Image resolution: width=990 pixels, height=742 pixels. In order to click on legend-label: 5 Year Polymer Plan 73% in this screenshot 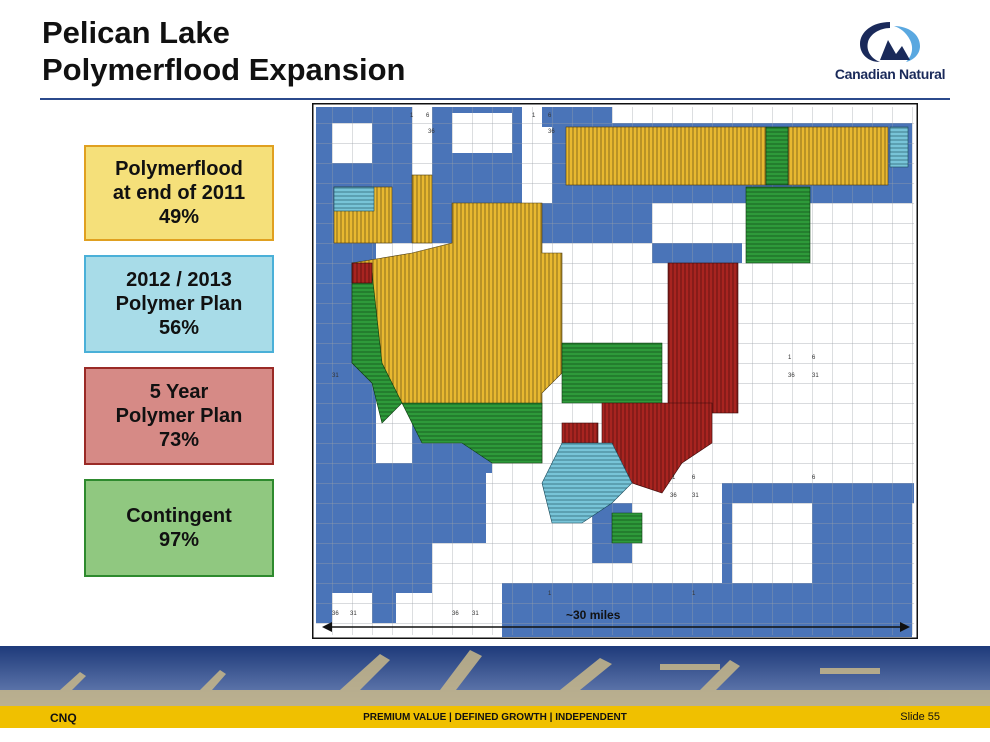, I will do `click(179, 416)`.